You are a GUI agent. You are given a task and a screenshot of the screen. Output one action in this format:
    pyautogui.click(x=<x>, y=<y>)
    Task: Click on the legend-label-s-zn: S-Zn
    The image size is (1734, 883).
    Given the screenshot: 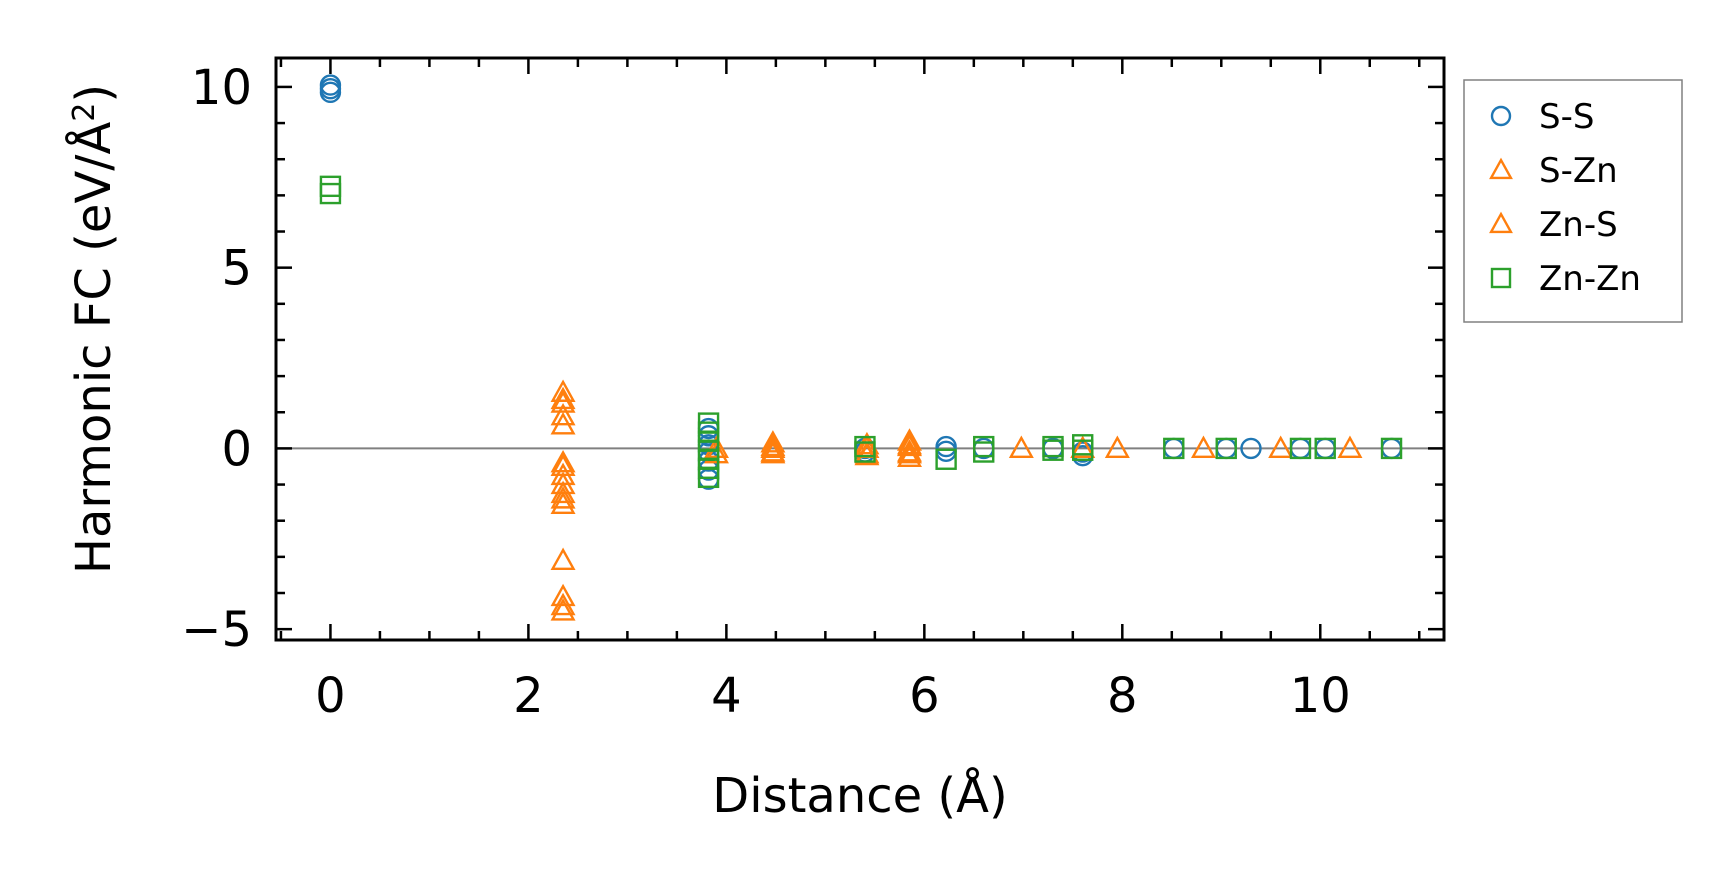 What is the action you would take?
    pyautogui.click(x=1578, y=171)
    